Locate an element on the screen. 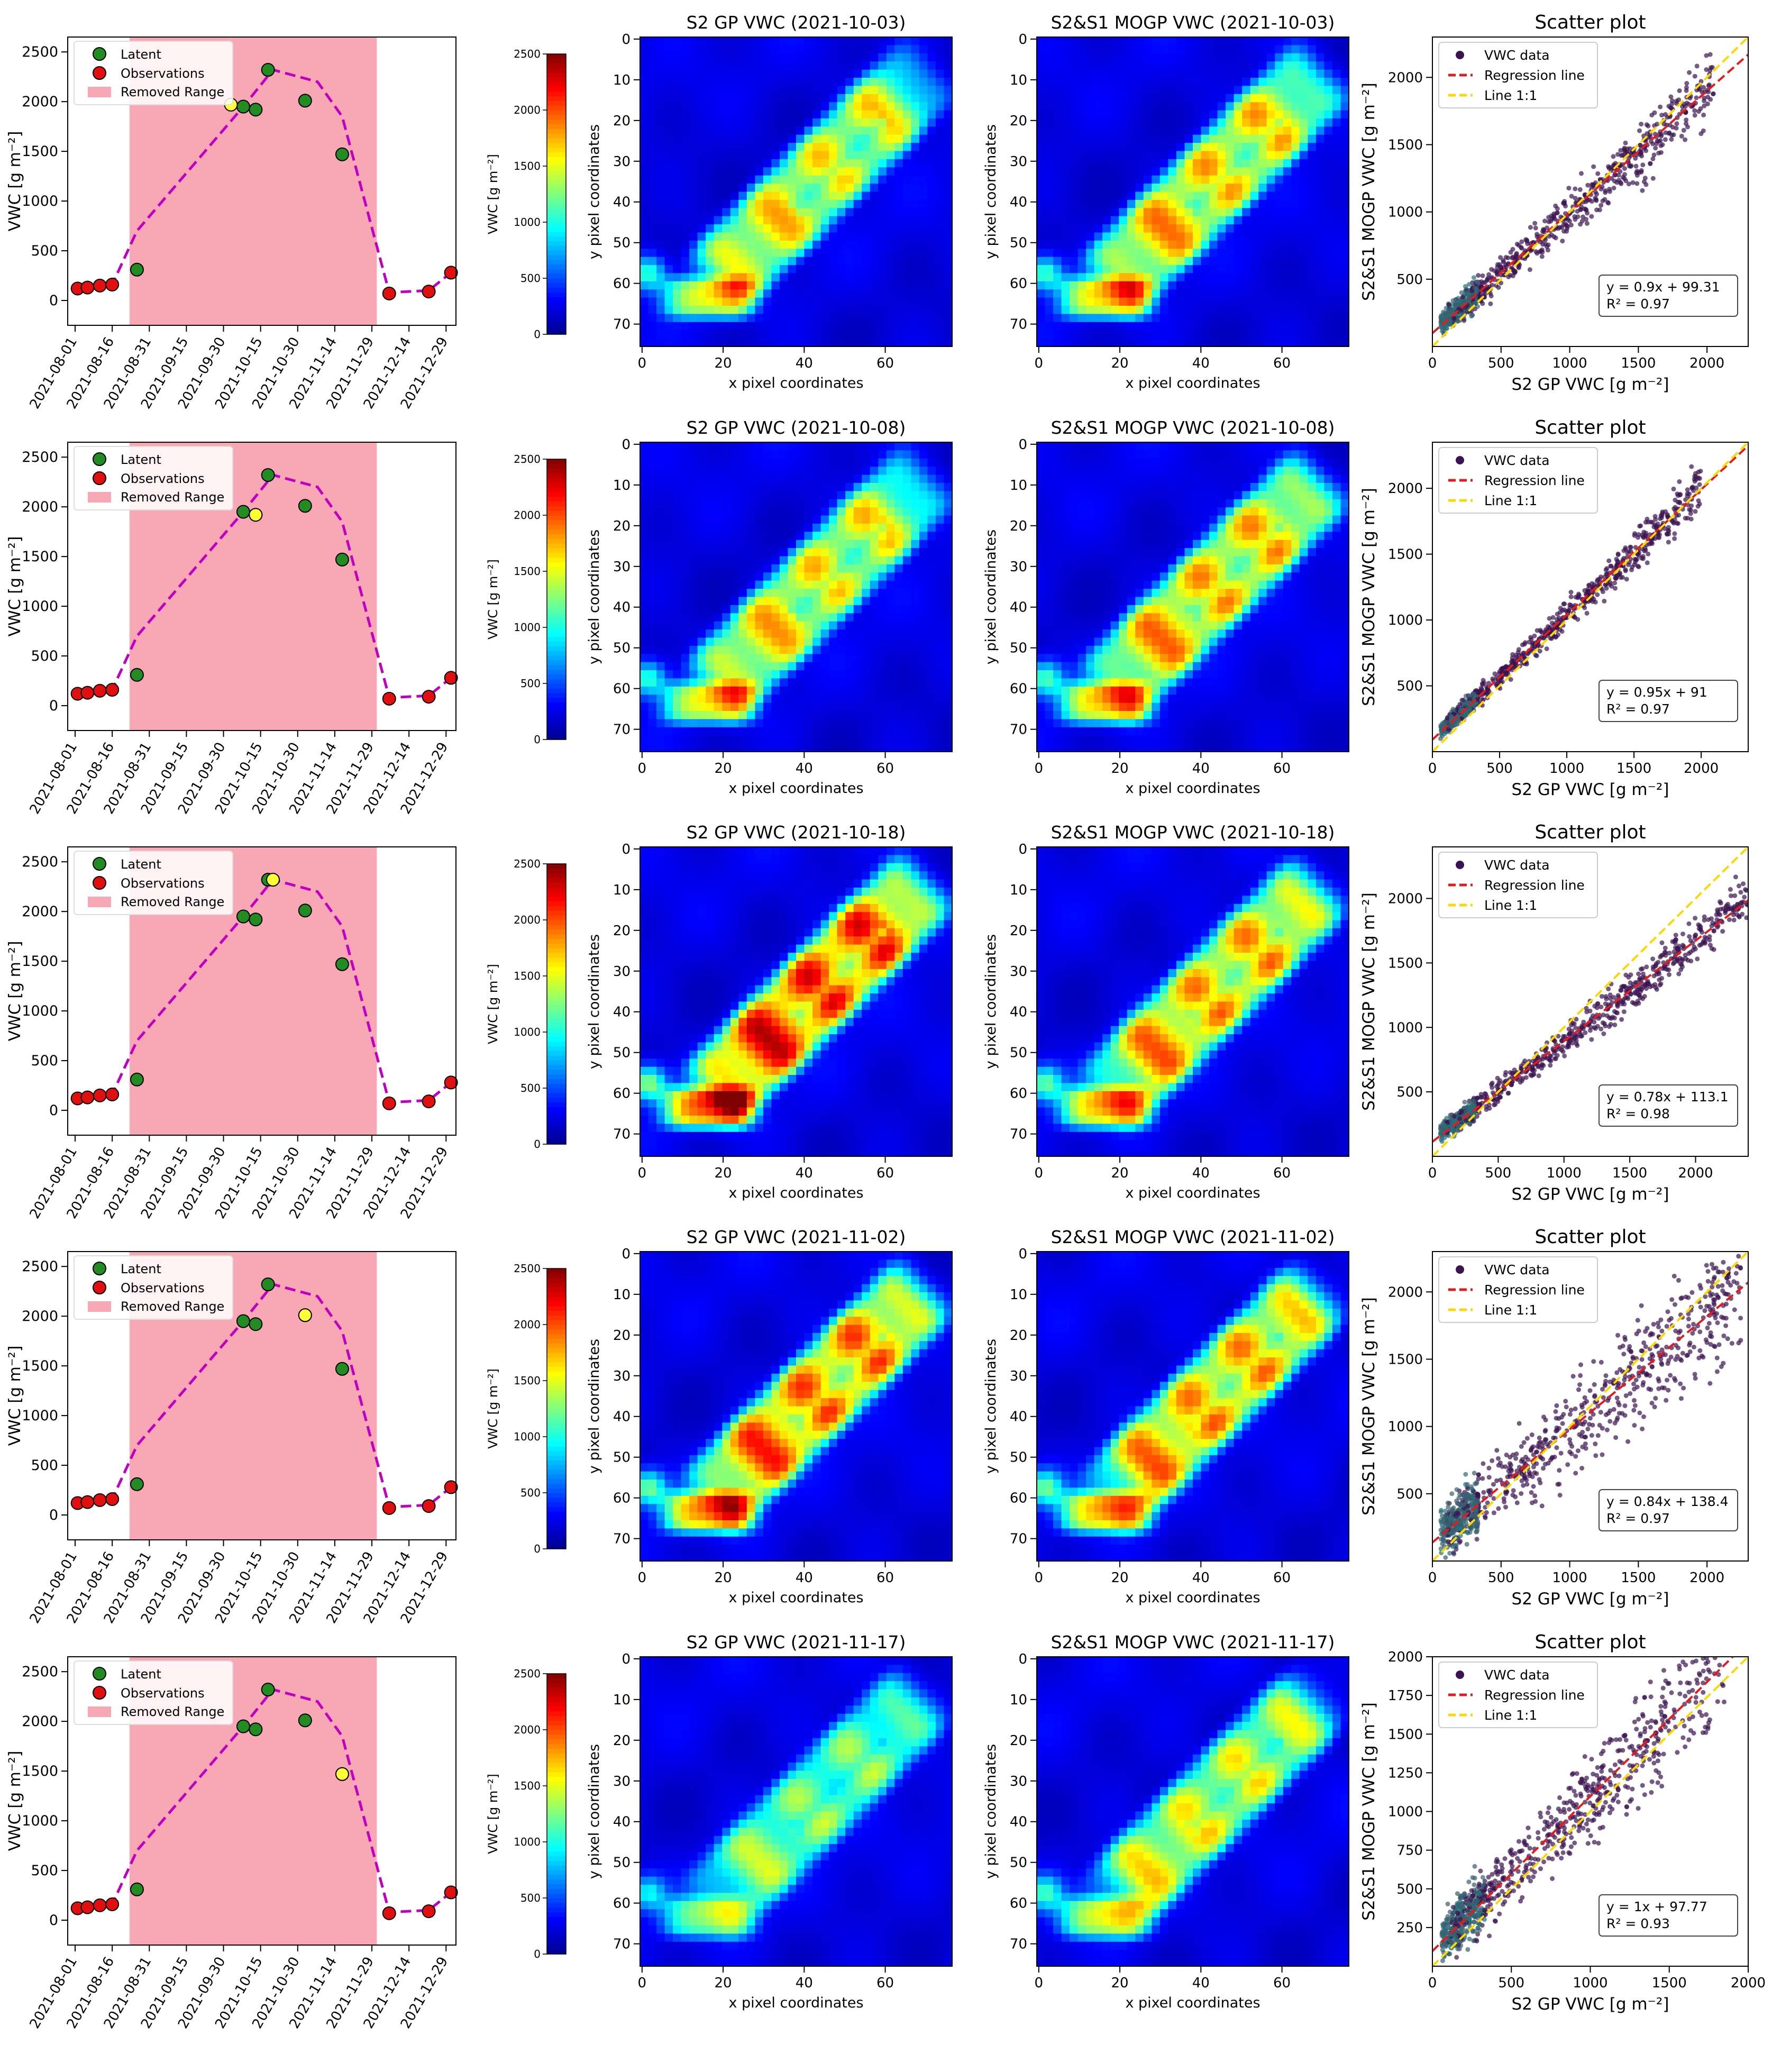  xtick-label: 2000 is located at coordinates (1706, 363).